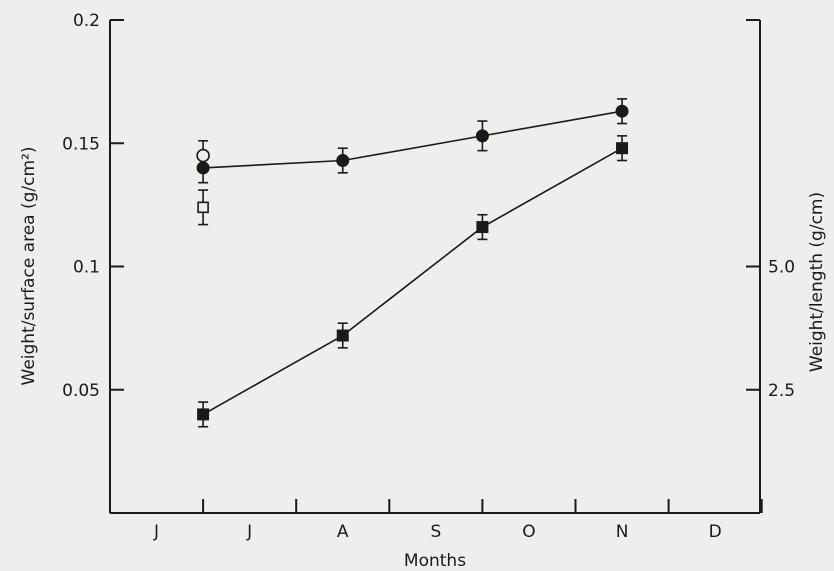 The height and width of the screenshot is (571, 834). What do you see at coordinates (817, 282) in the screenshot?
I see `right-y-axis-label: Weight/length (g/cm)` at bounding box center [817, 282].